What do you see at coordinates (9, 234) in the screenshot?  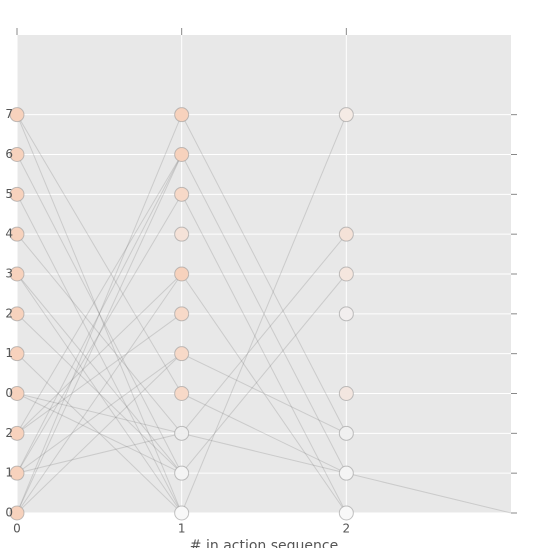 I see `y-tick-label: 4` at bounding box center [9, 234].